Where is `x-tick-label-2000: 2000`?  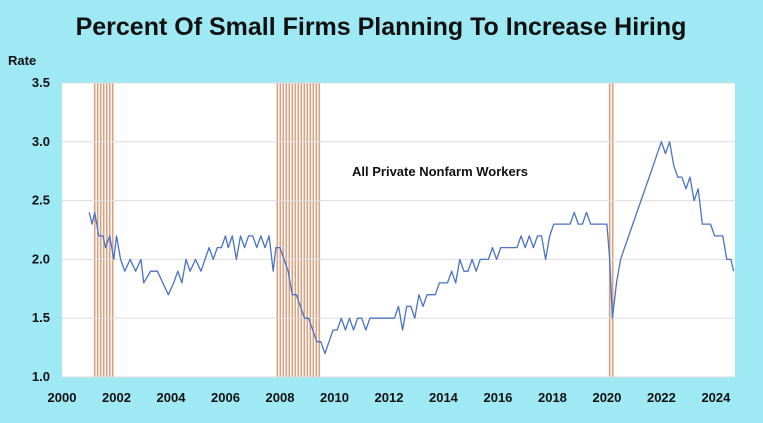
x-tick-label-2000: 2000 is located at coordinates (62, 397).